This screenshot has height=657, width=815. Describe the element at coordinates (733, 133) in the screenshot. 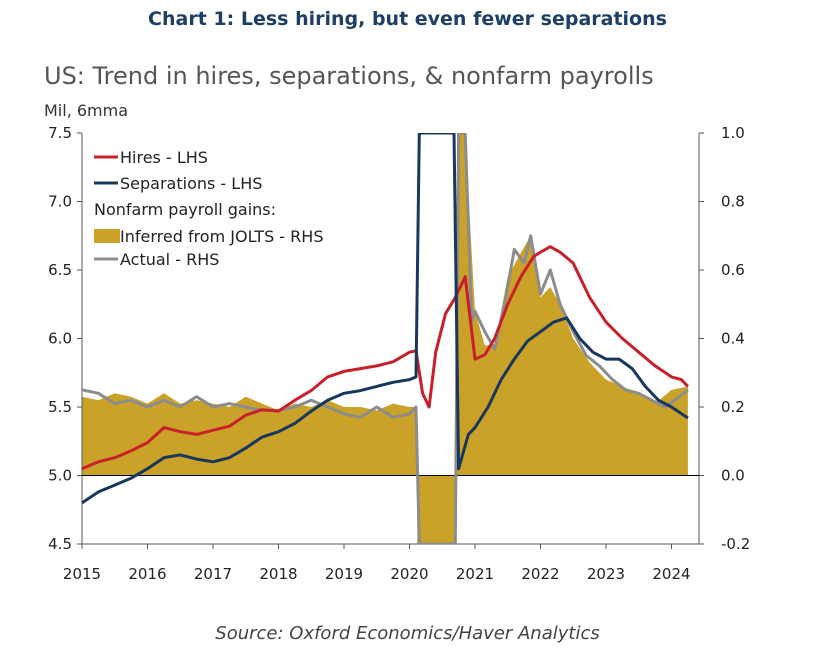

I see `y-right-tick-label: 1.0` at that location.